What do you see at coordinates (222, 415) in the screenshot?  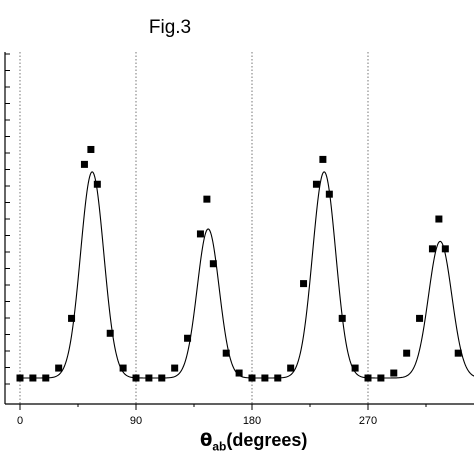 I see `x-axis-ticks: 0 90 180 270` at bounding box center [222, 415].